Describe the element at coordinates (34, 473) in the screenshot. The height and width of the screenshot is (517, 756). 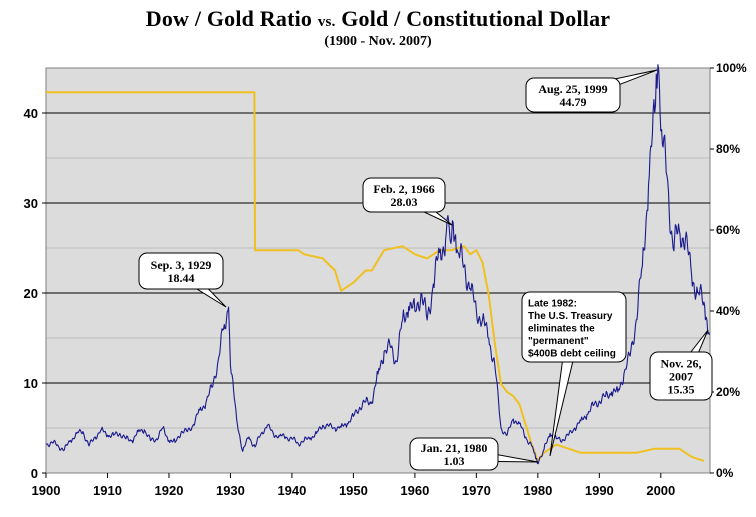
I see `y-left-tick-label: 0` at that location.